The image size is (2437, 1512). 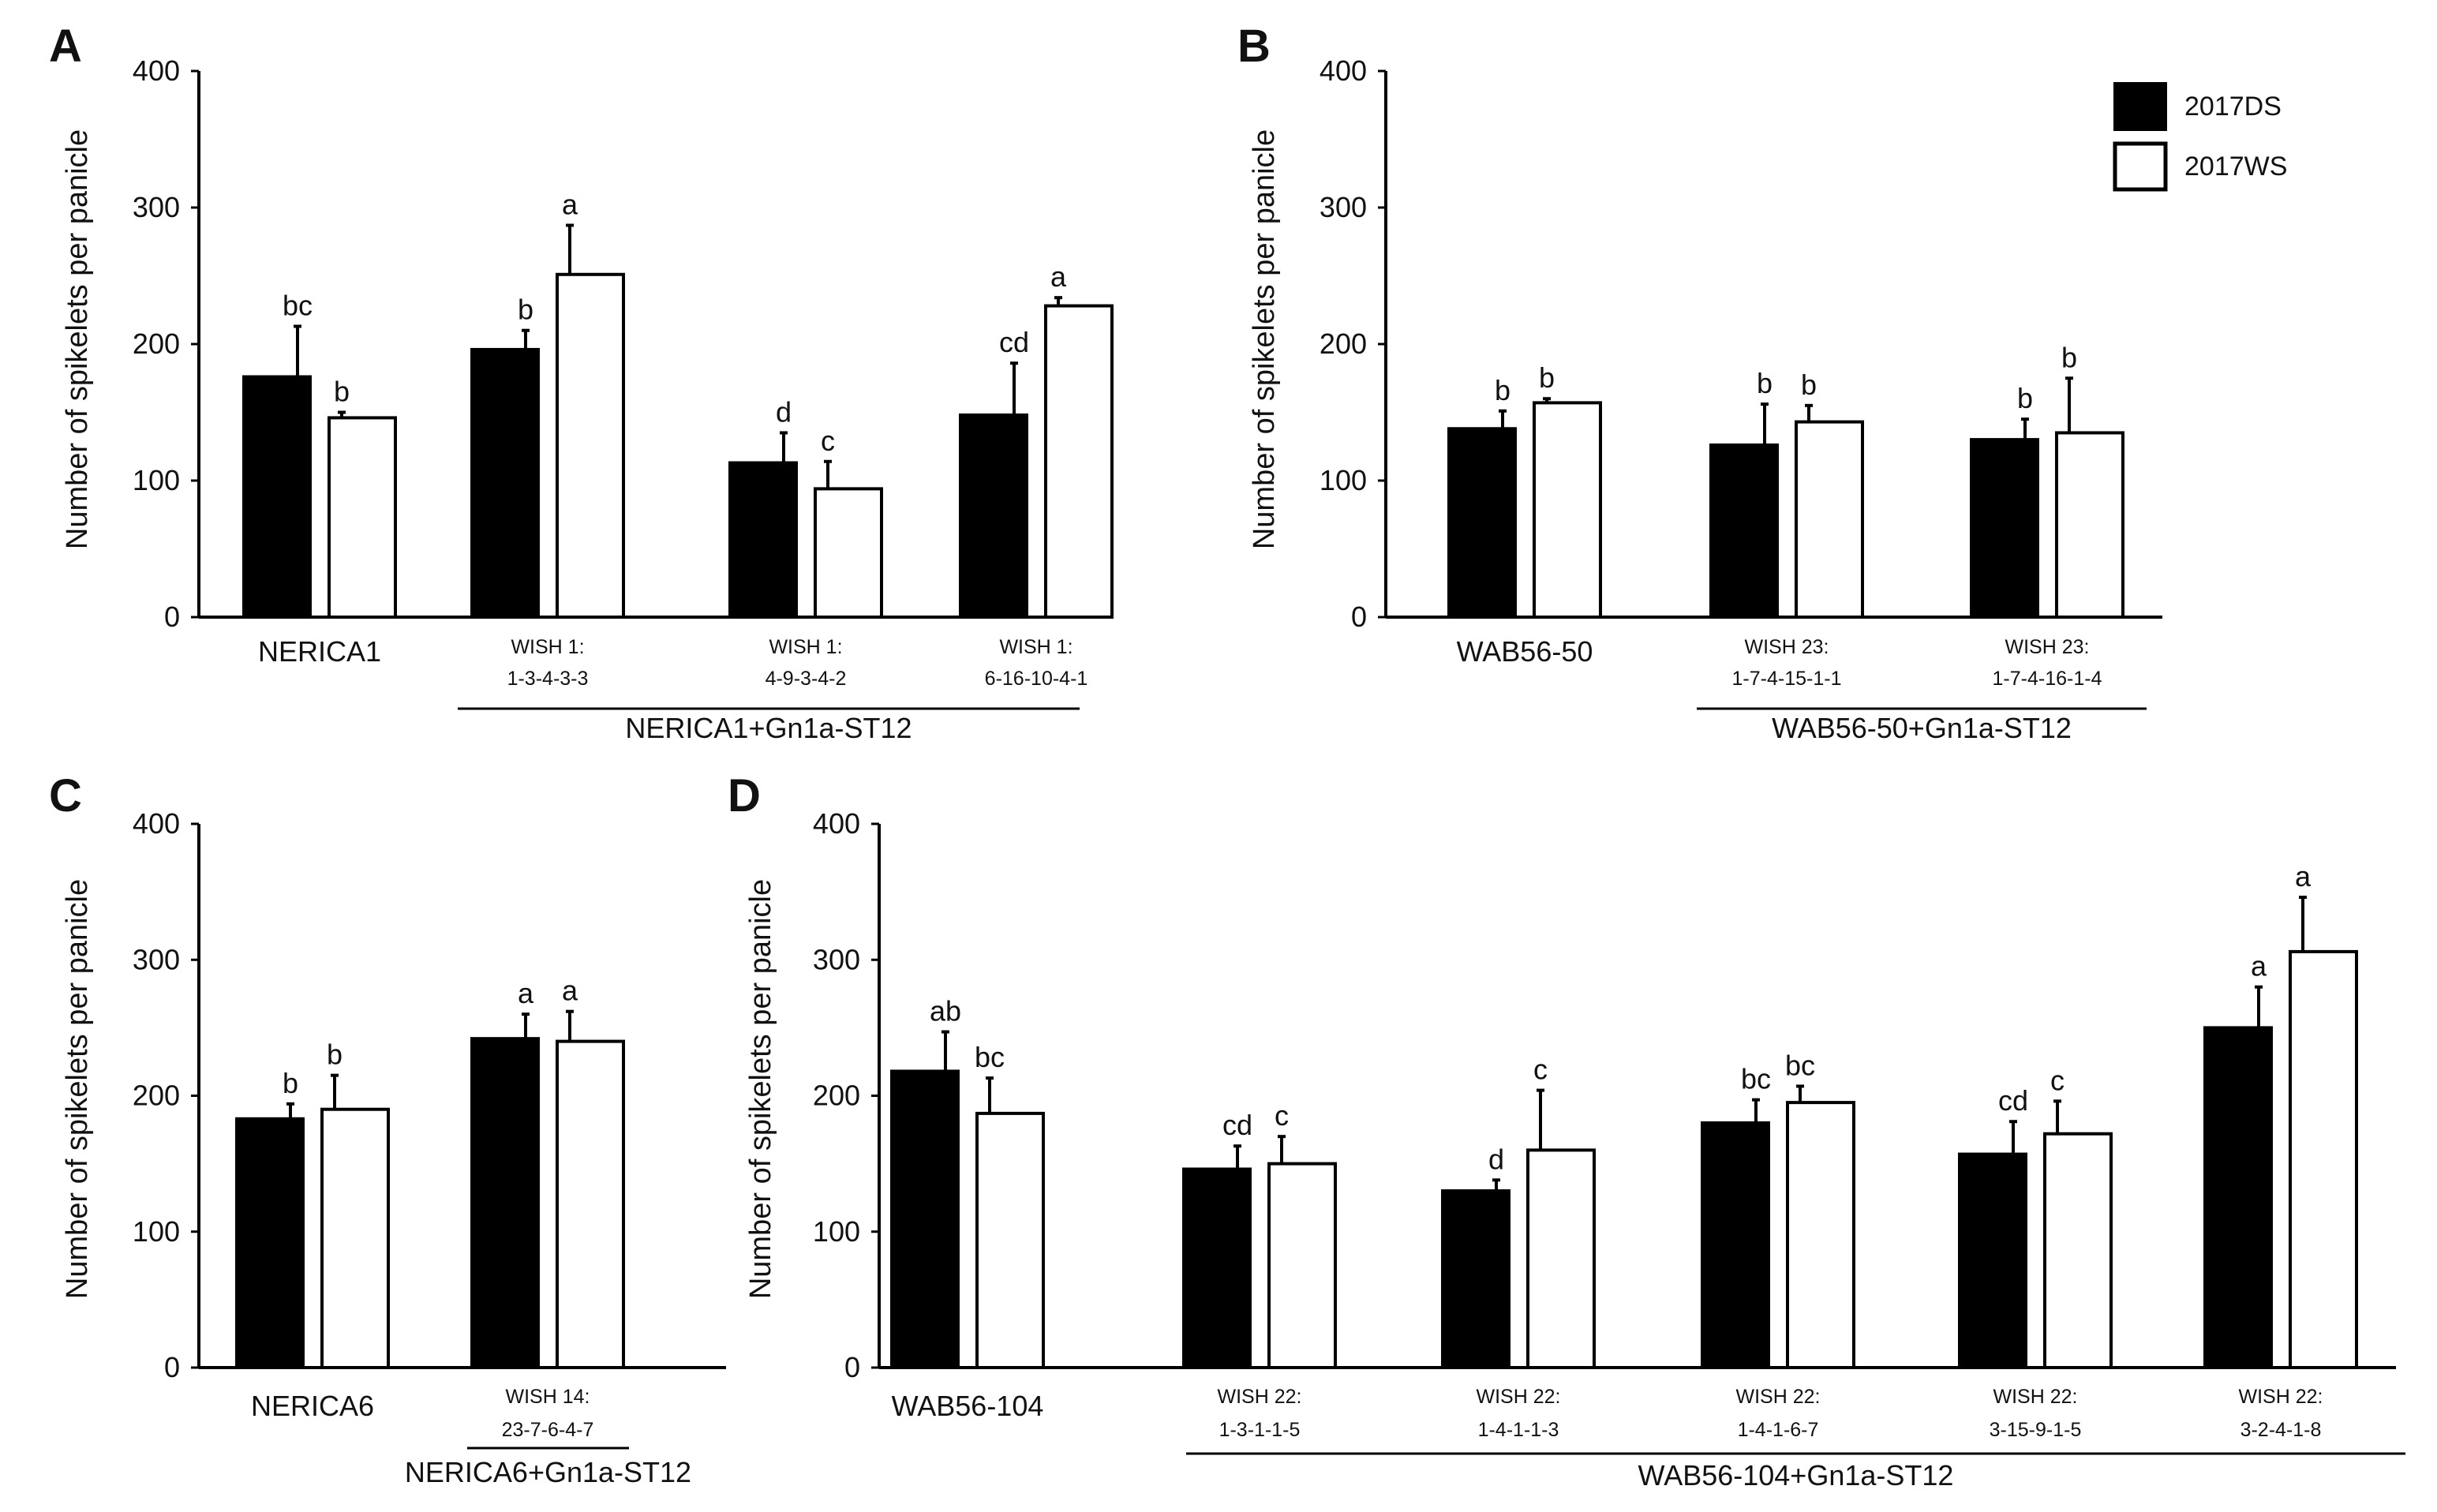 What do you see at coordinates (548, 1430) in the screenshot?
I see `category-label-line: 23-7-6-4-7` at bounding box center [548, 1430].